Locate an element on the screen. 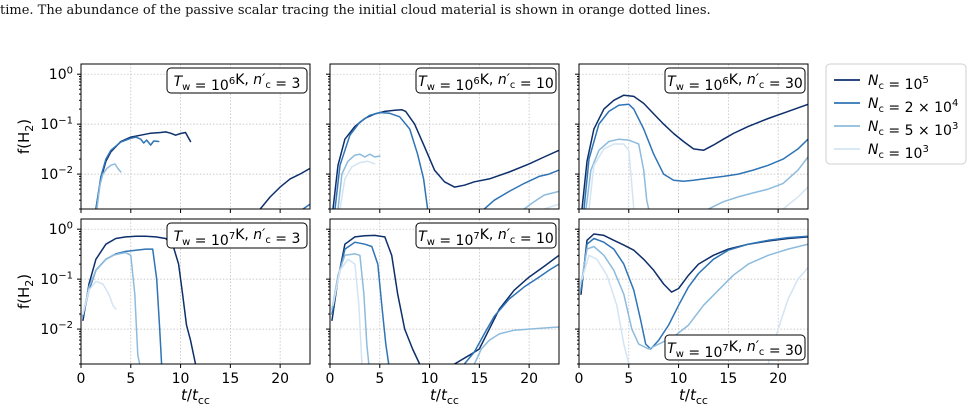 The height and width of the screenshot is (408, 969). legend-frame is located at coordinates (896, 114).